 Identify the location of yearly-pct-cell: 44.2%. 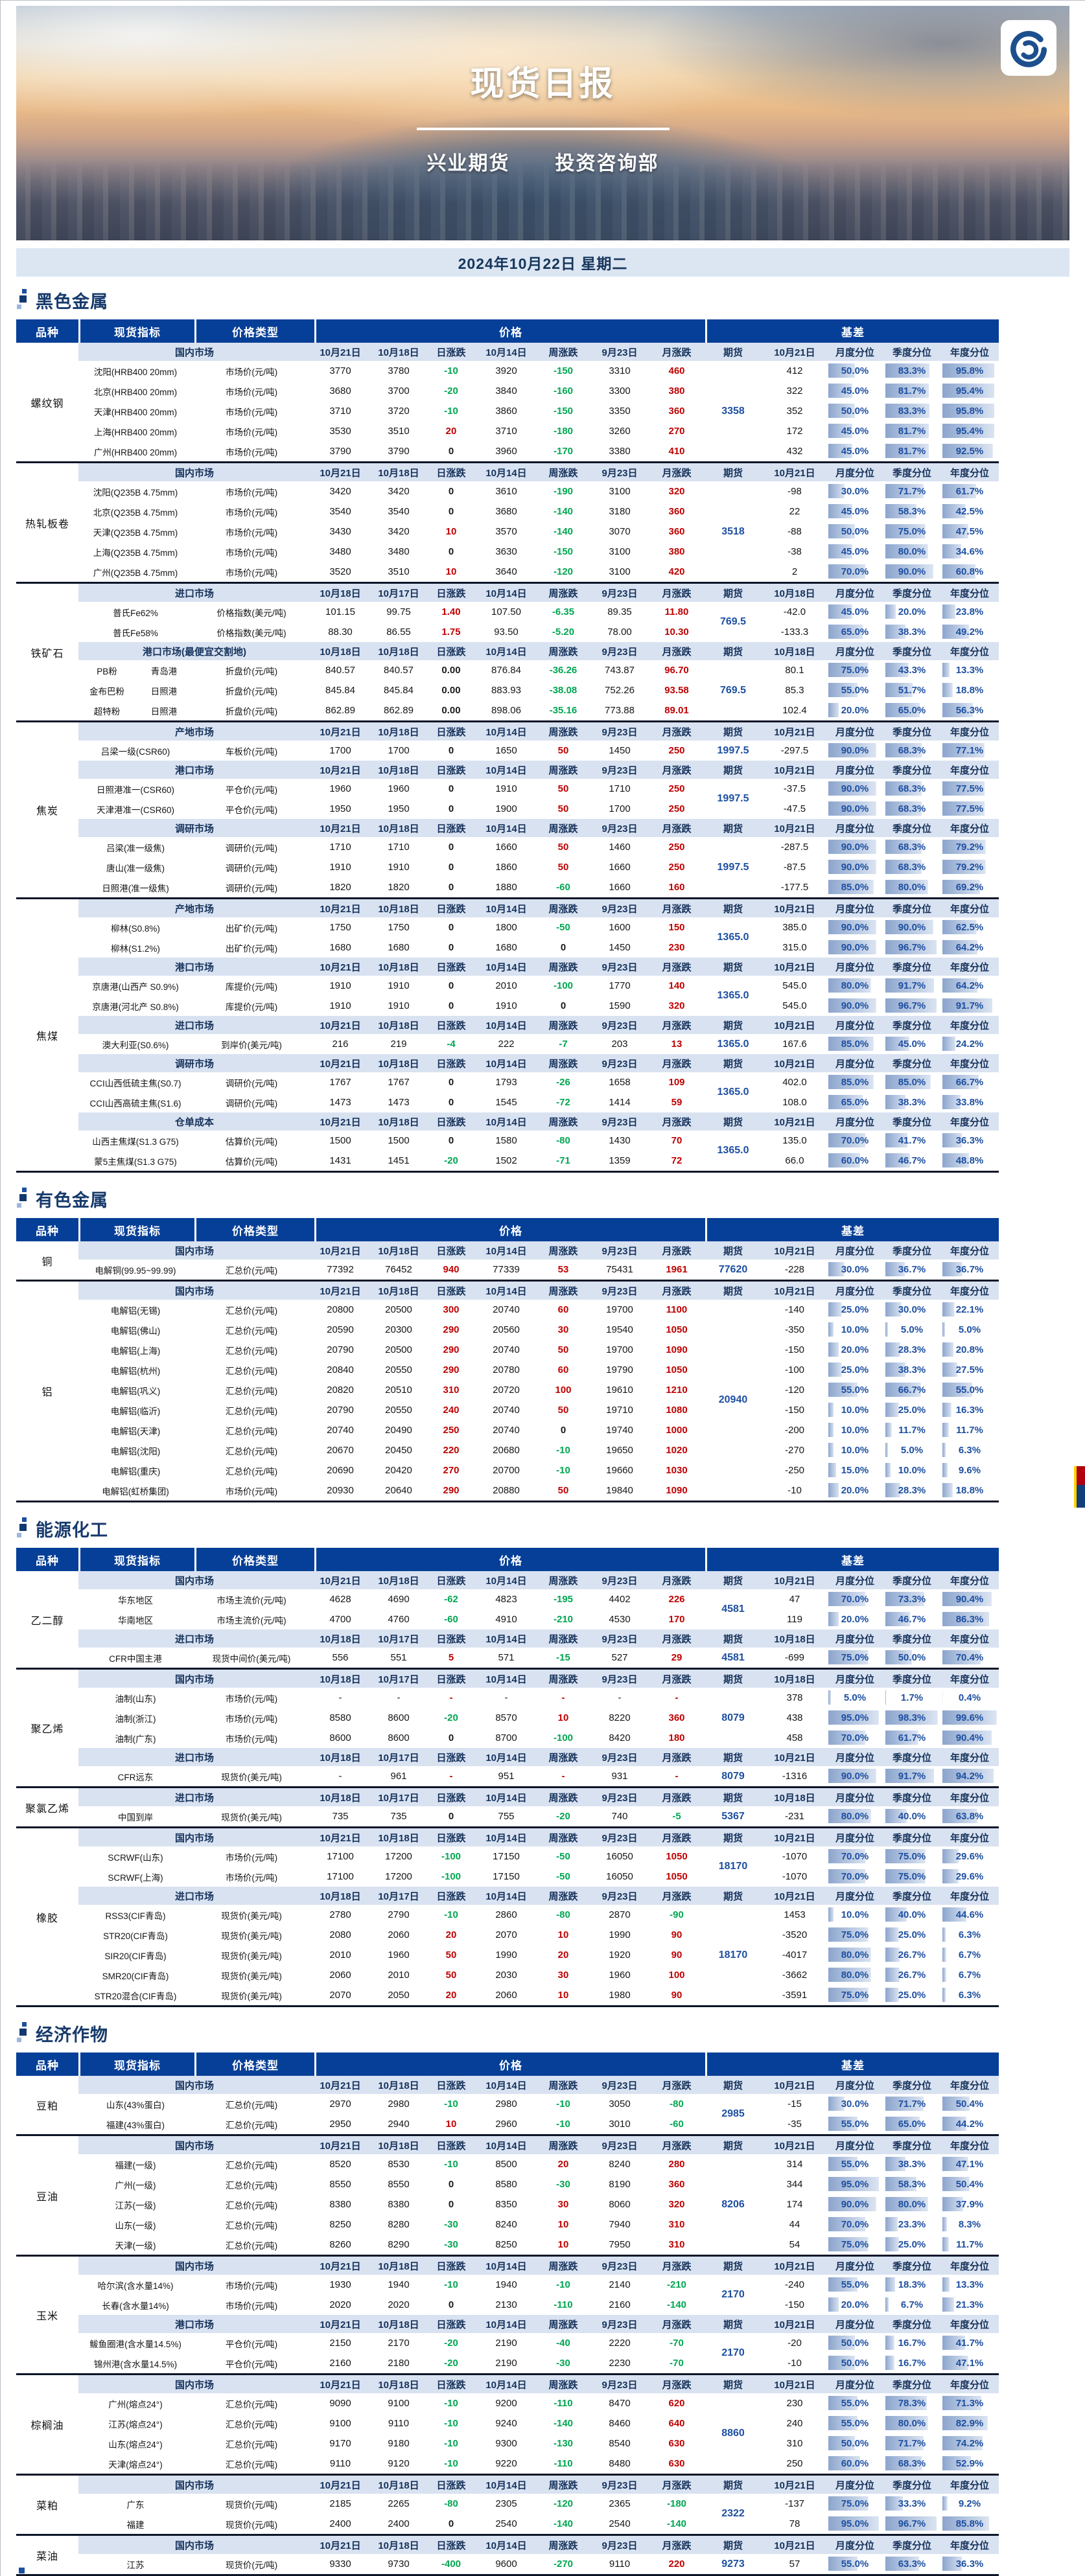
(969, 2124).